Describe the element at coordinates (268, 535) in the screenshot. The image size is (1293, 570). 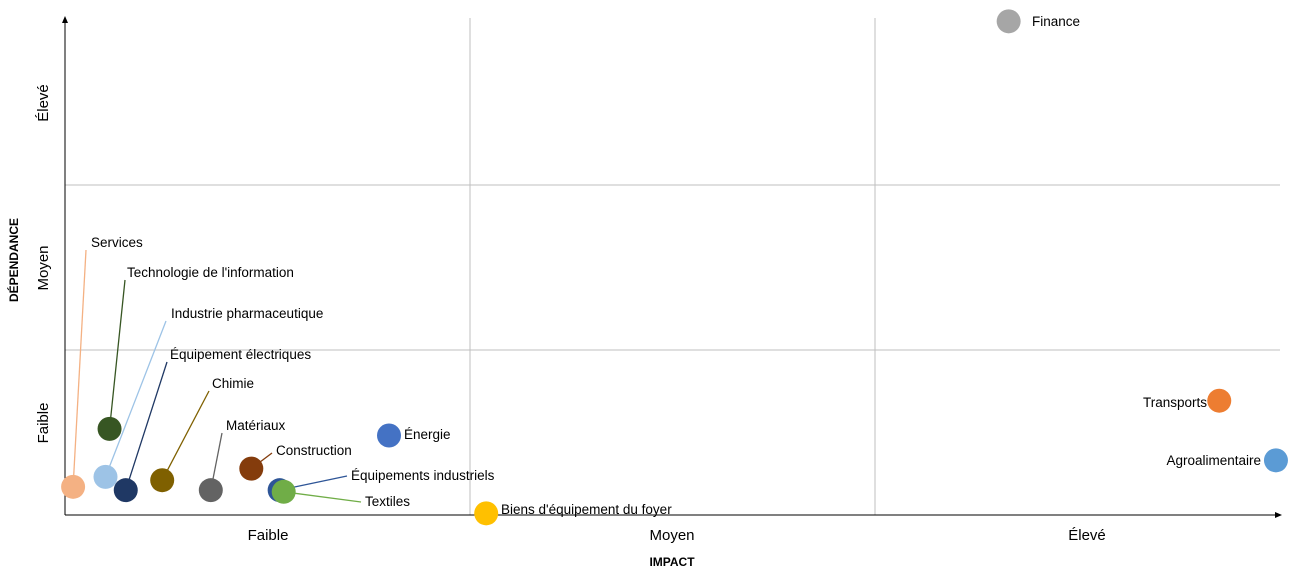
I see `x-tick-label: Faible` at that location.